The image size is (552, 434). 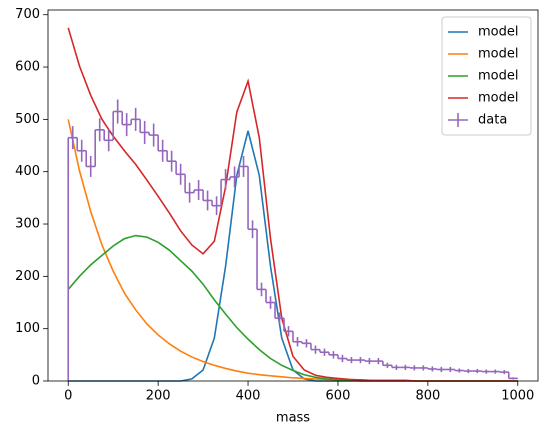 What do you see at coordinates (27, 276) in the screenshot?
I see `y-tick-label: 200` at bounding box center [27, 276].